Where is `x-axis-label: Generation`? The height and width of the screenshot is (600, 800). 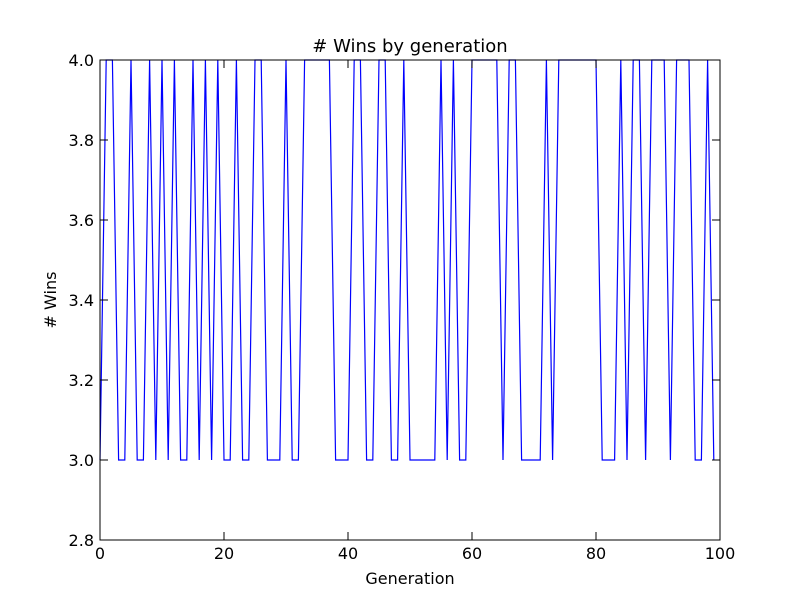 x-axis-label: Generation is located at coordinates (409, 578).